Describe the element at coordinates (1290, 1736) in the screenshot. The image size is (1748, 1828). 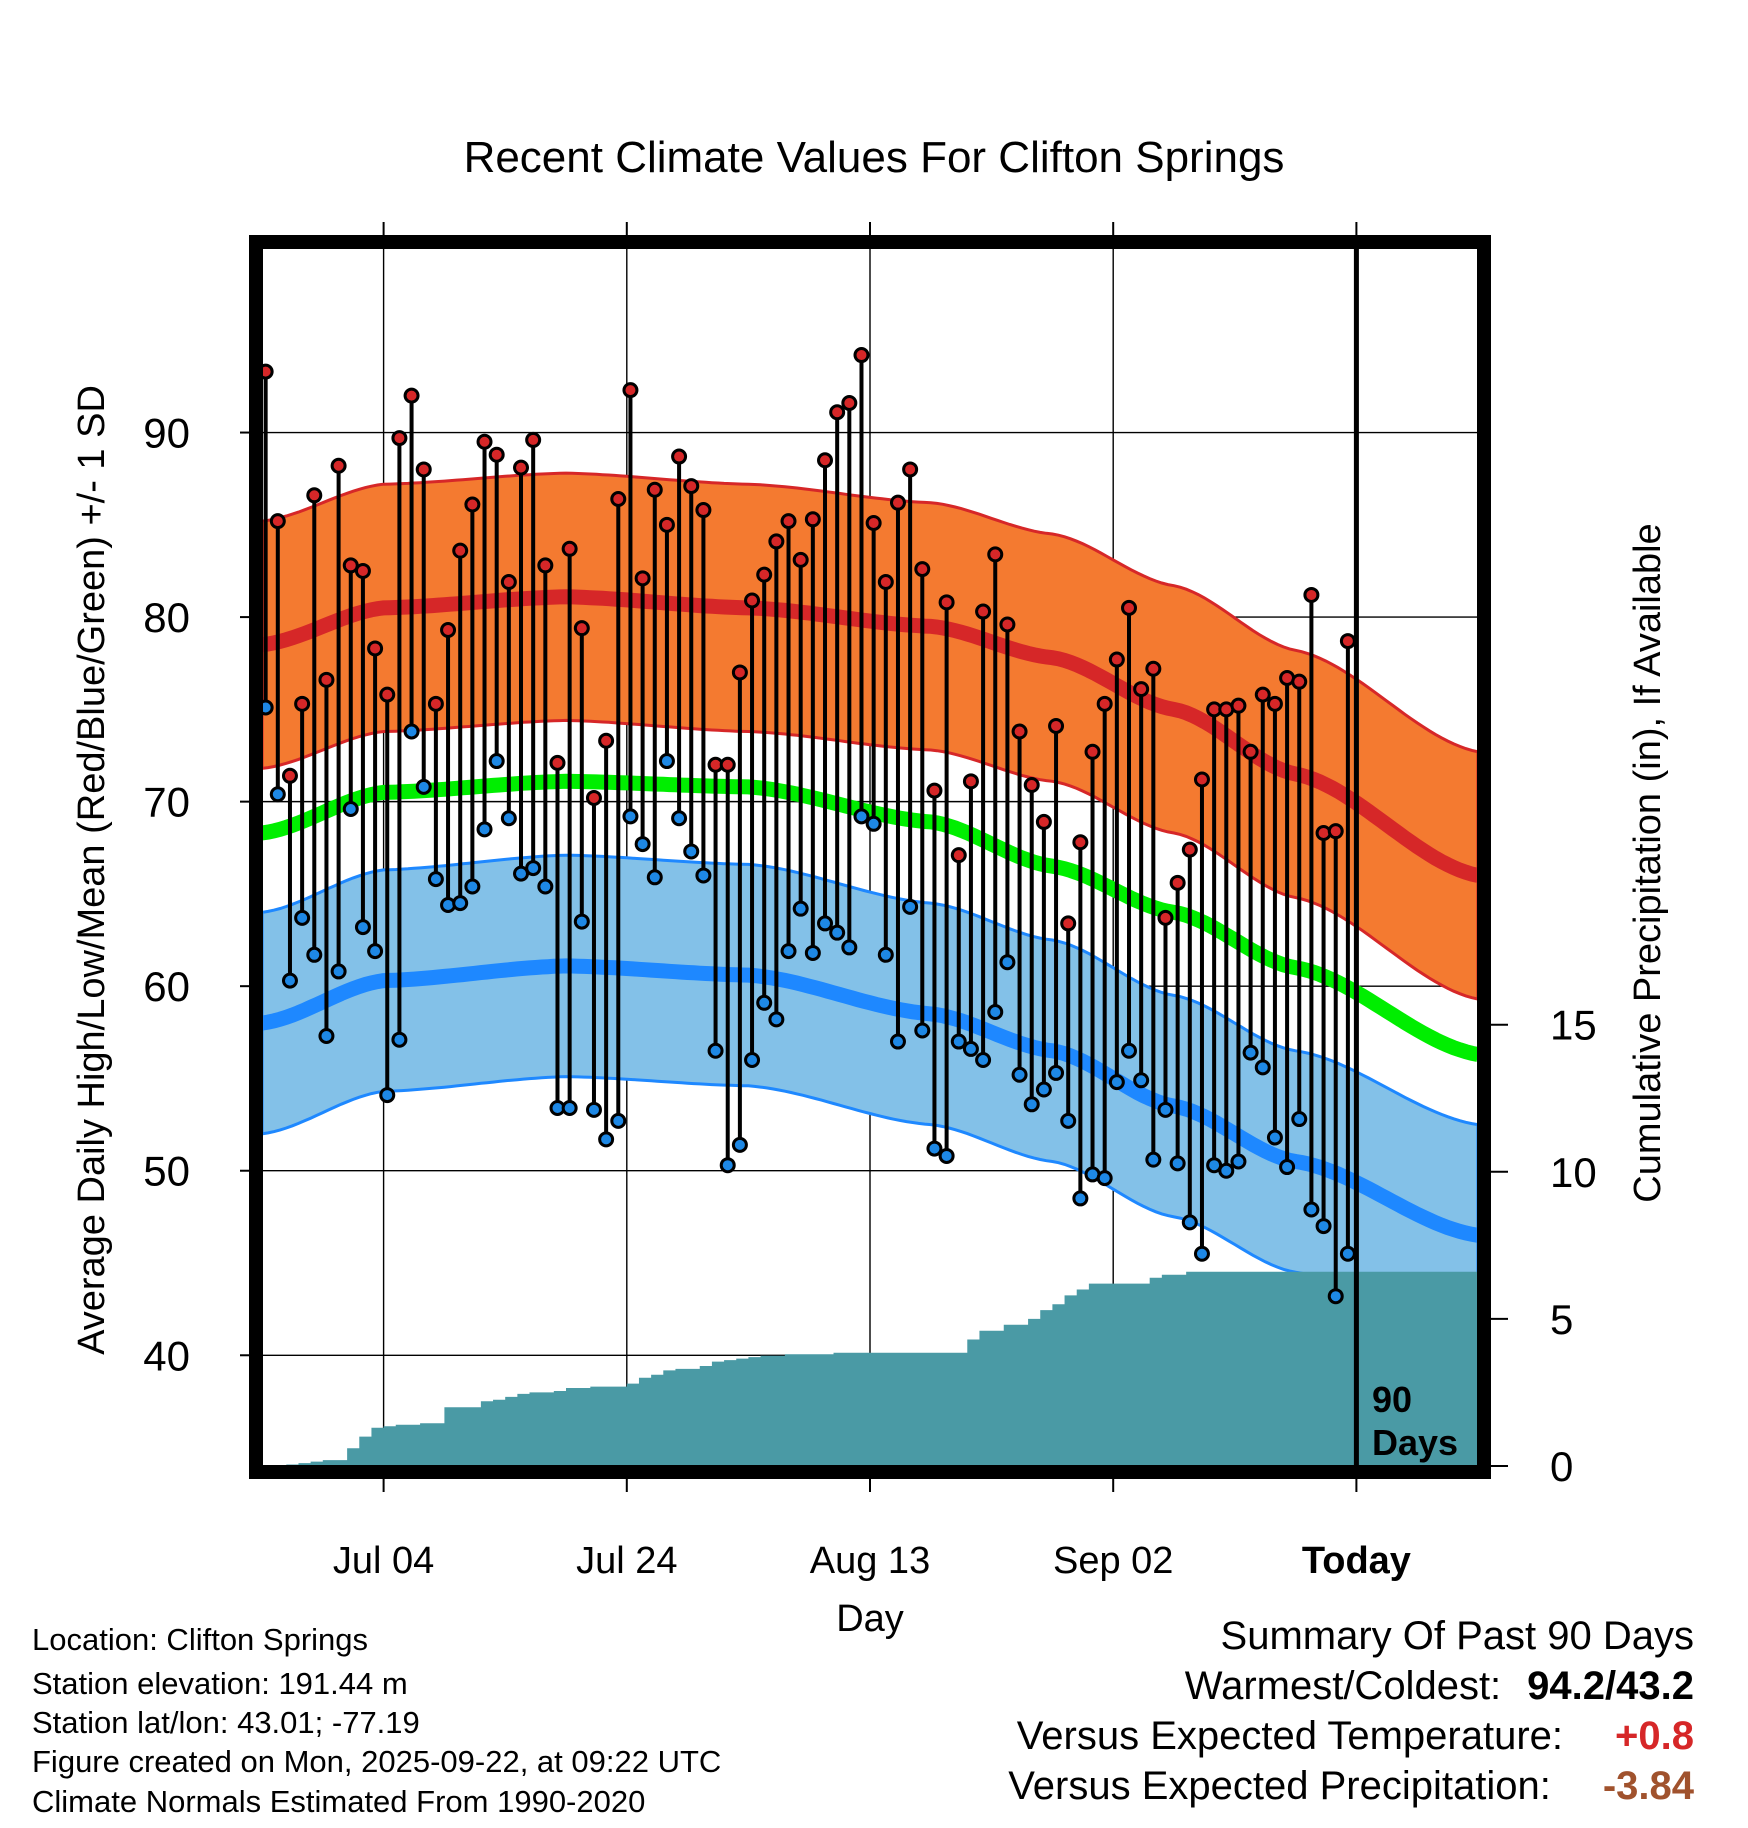
I see `temp-label: Versus Expected Temperature:` at that location.